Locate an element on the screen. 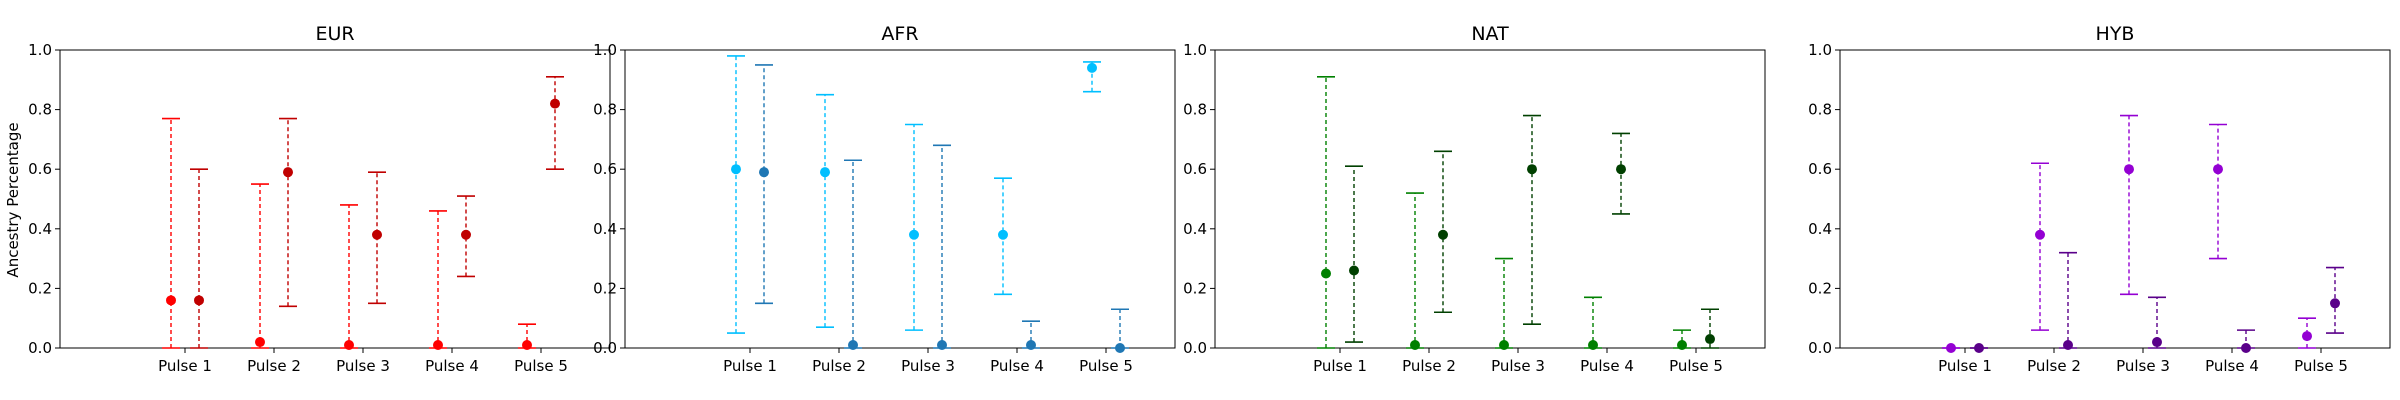 This screenshot has height=400, width=2400. panel-title: EUR is located at coordinates (334, 34).